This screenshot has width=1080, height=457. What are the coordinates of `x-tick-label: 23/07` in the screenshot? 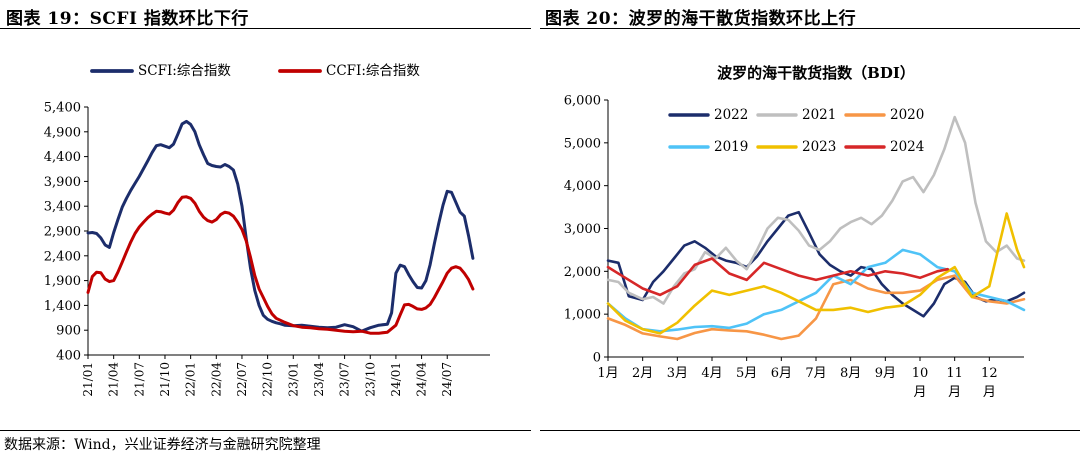 It's located at (345, 379).